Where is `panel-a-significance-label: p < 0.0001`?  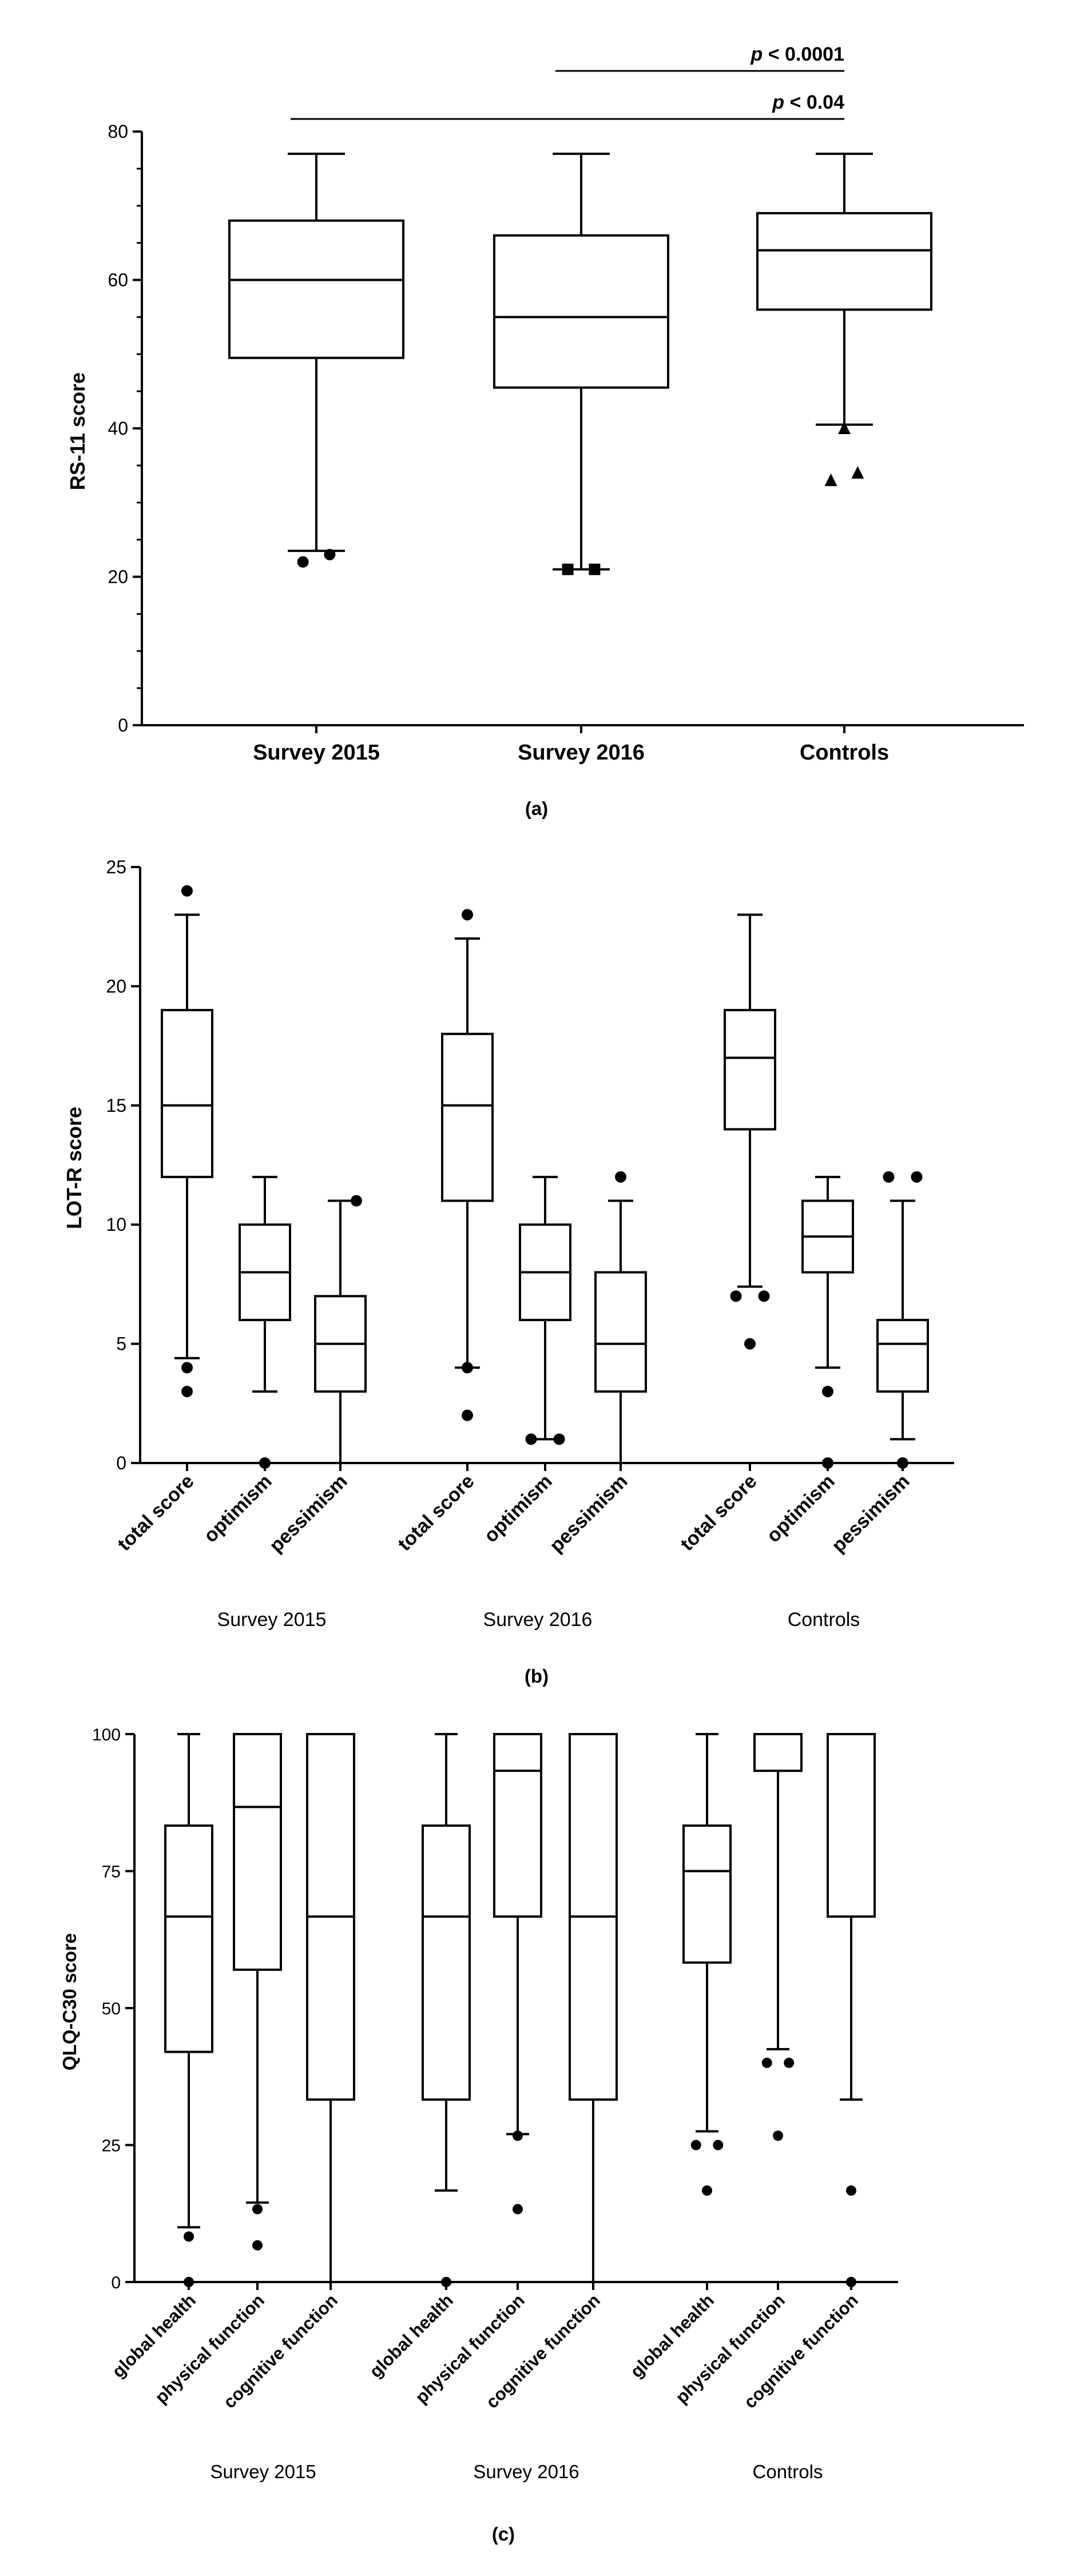
panel-a-significance-label: p < 0.0001 is located at coordinates (797, 54).